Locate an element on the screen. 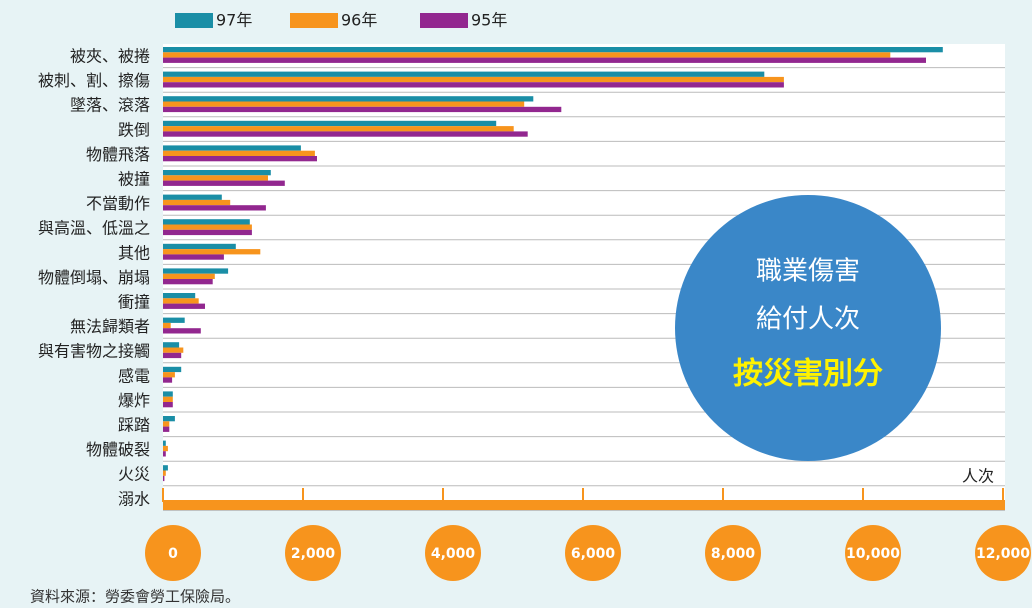 This screenshot has width=1032, height=608. x-axis is located at coordinates (584, 505).